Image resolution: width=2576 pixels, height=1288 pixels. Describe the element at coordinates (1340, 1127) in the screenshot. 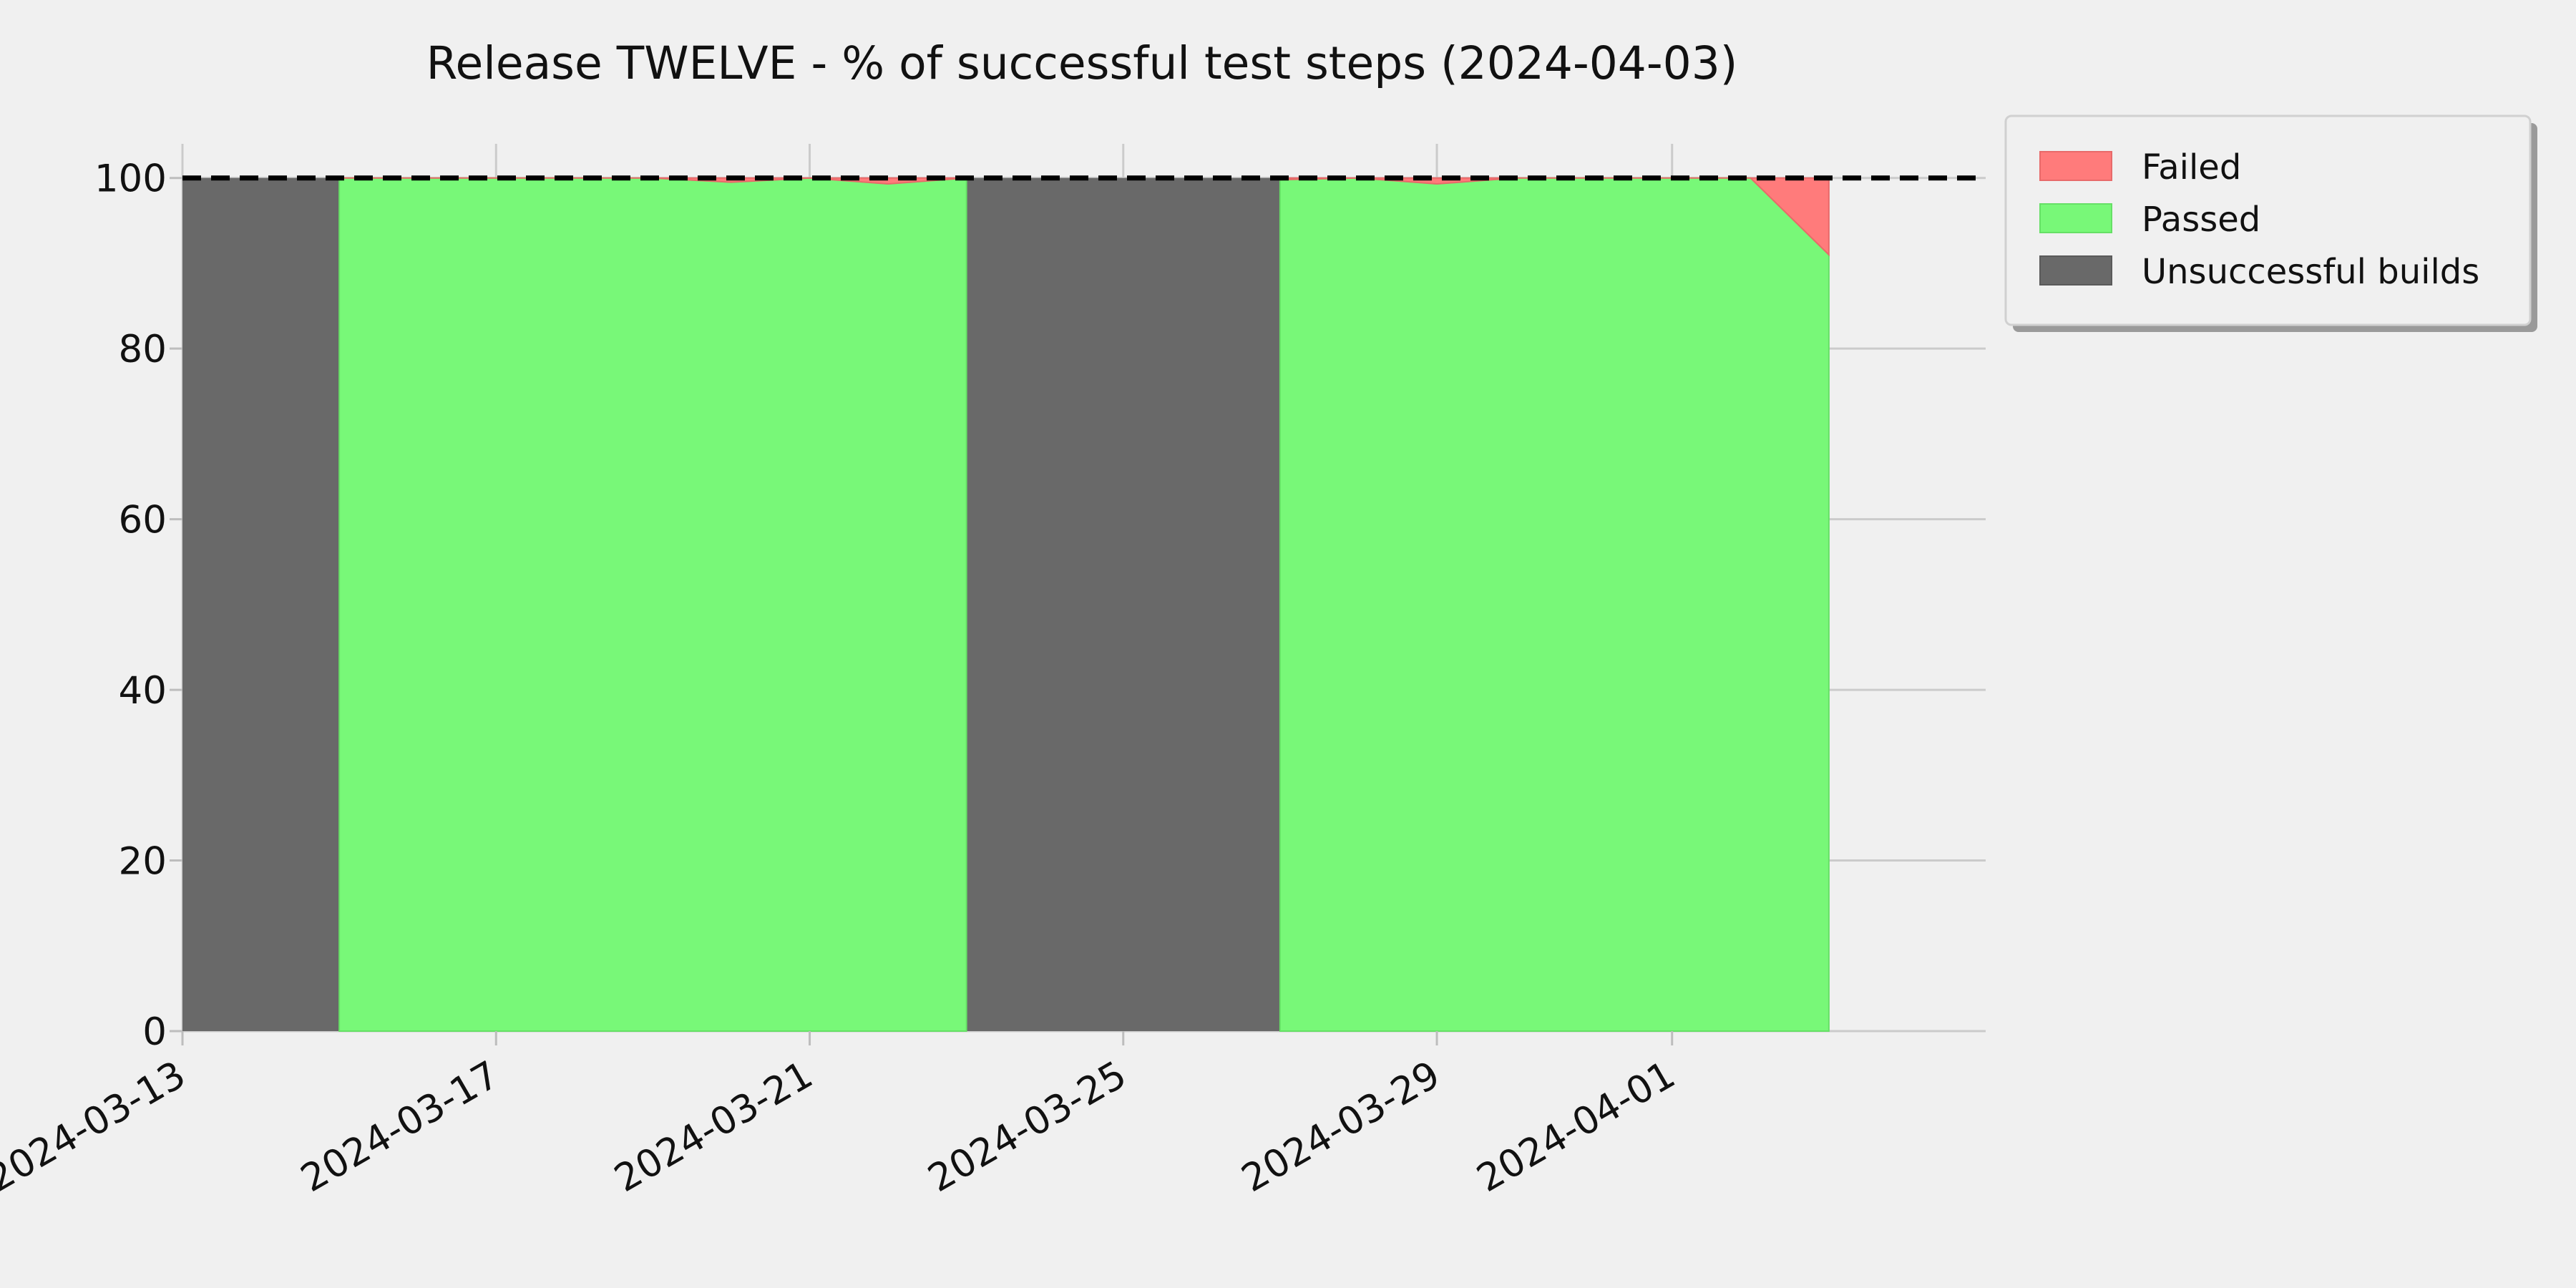

I see `x-tick-label: 2024-03-29` at that location.